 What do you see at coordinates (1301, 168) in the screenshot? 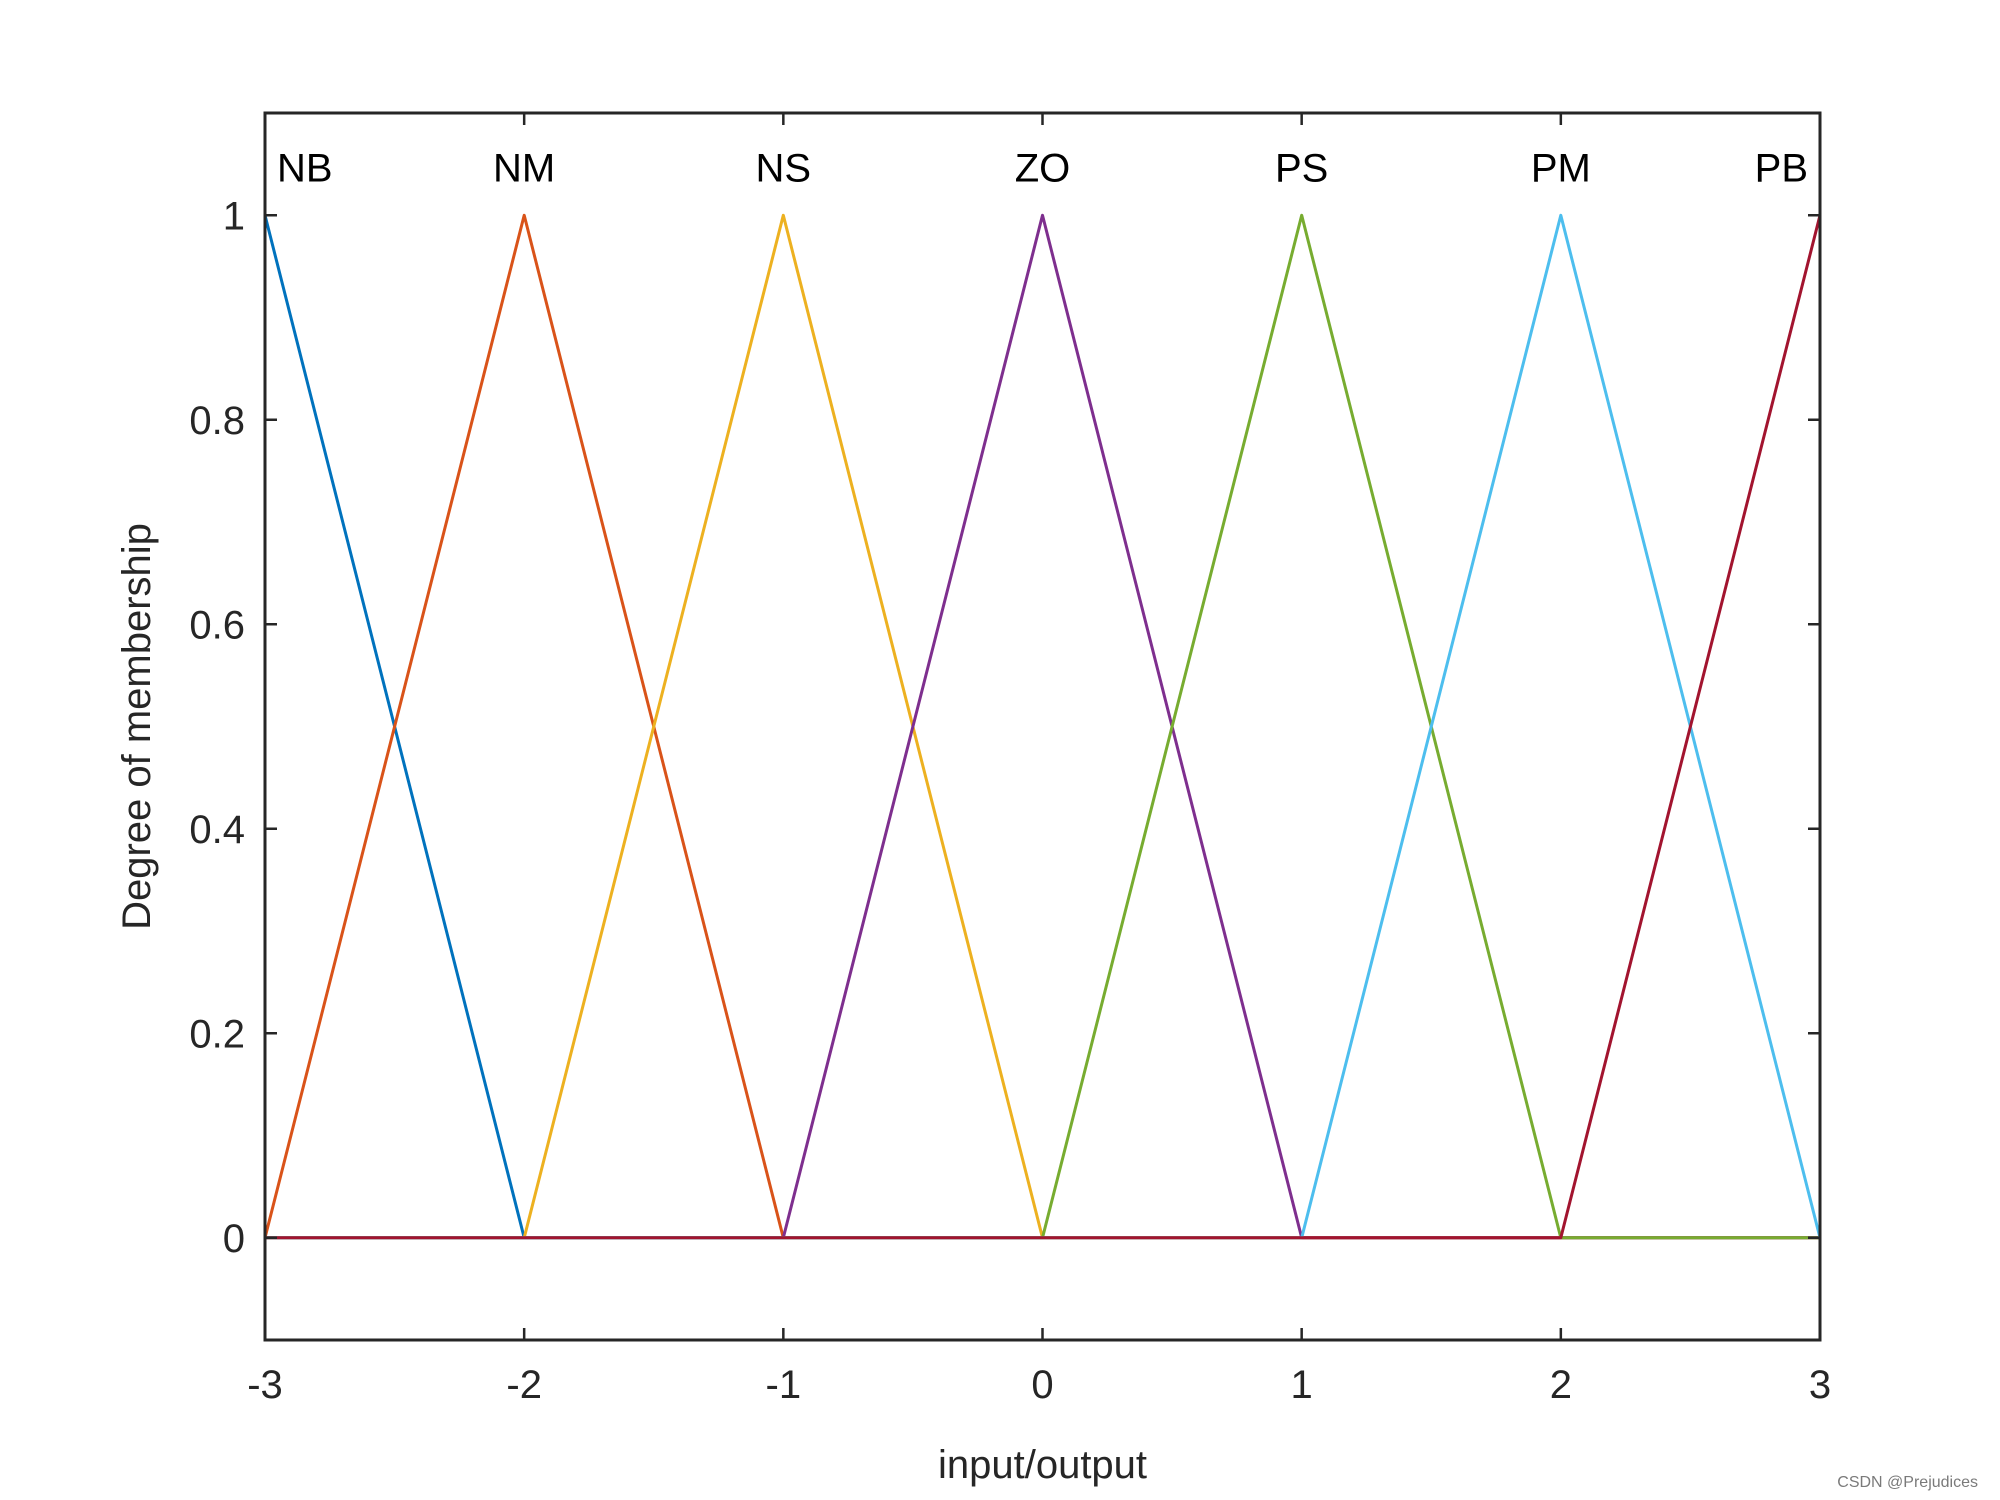
I see `mf-label-ps: PS` at bounding box center [1301, 168].